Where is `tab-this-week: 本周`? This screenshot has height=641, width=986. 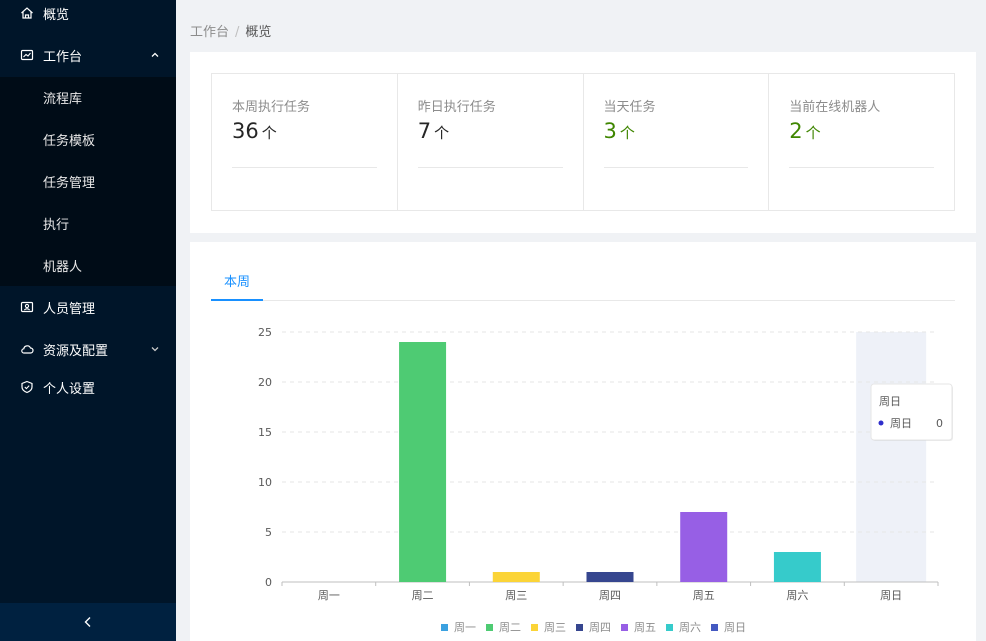 tab-this-week: 本周 is located at coordinates (237, 286).